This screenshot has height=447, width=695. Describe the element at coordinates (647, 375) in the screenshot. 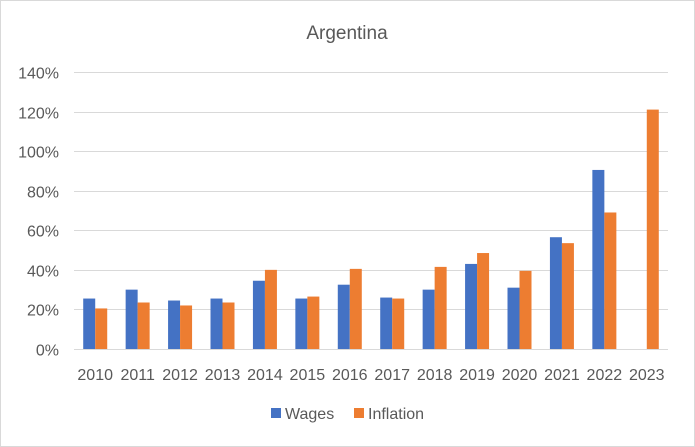

I see `x-tick-label: 2023` at that location.